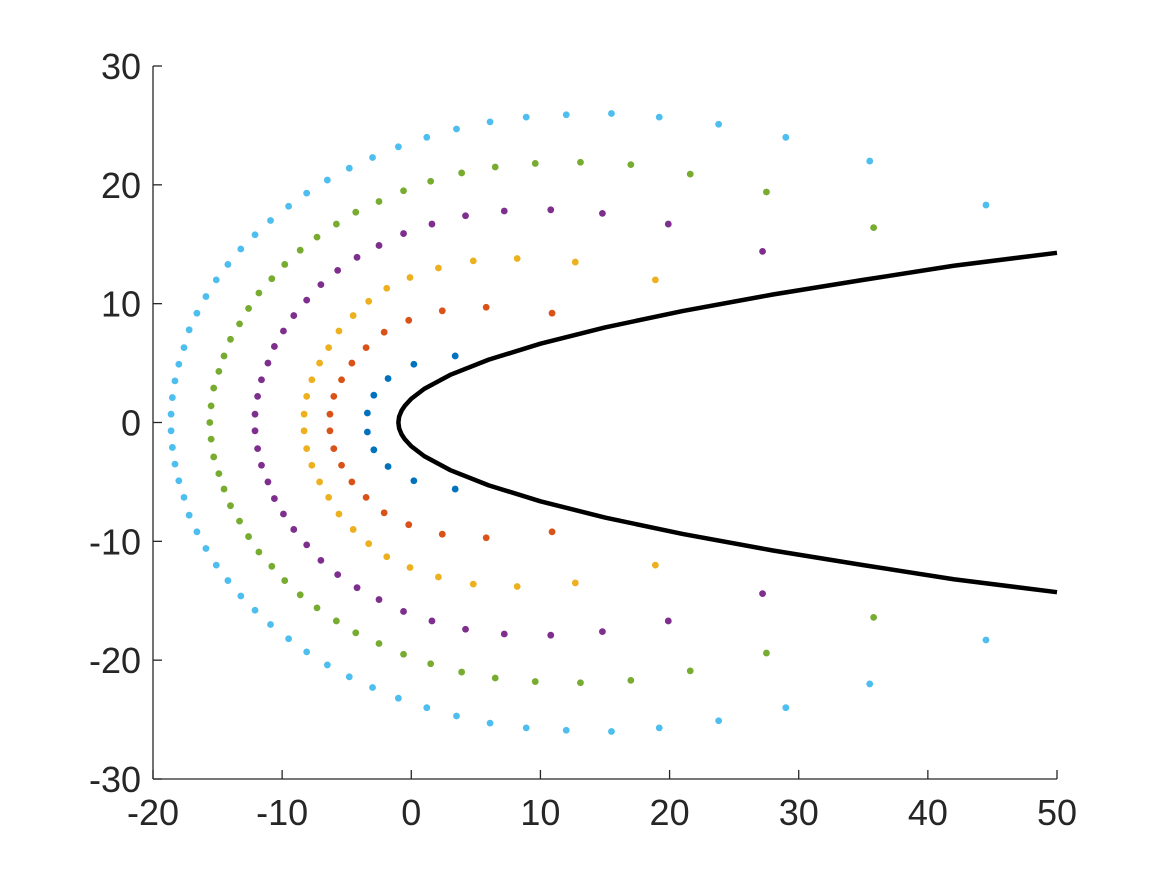  What do you see at coordinates (799, 812) in the screenshot?
I see `x-tick-label: 30` at bounding box center [799, 812].